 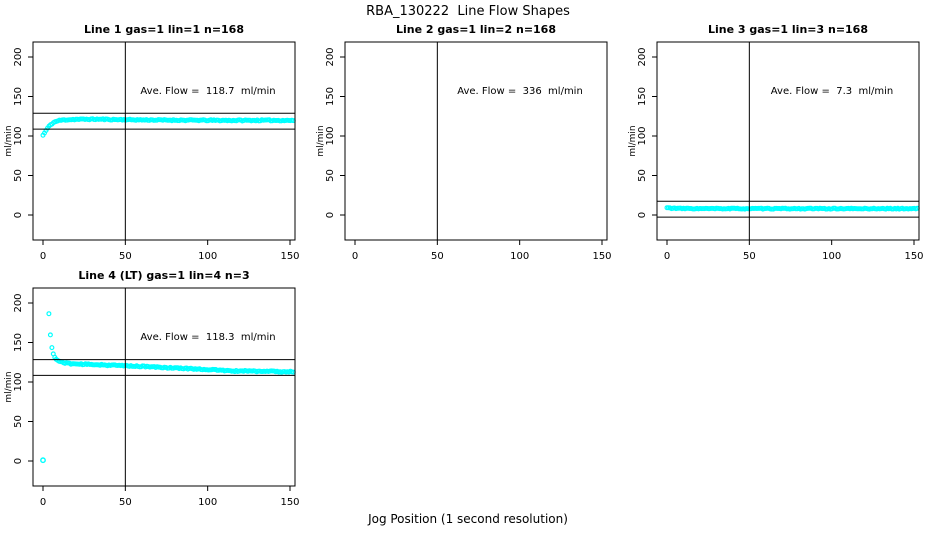 What do you see at coordinates (163, 29) in the screenshot?
I see `subplot-title: Line 1 gas=1 lin=1 n=168` at bounding box center [163, 29].